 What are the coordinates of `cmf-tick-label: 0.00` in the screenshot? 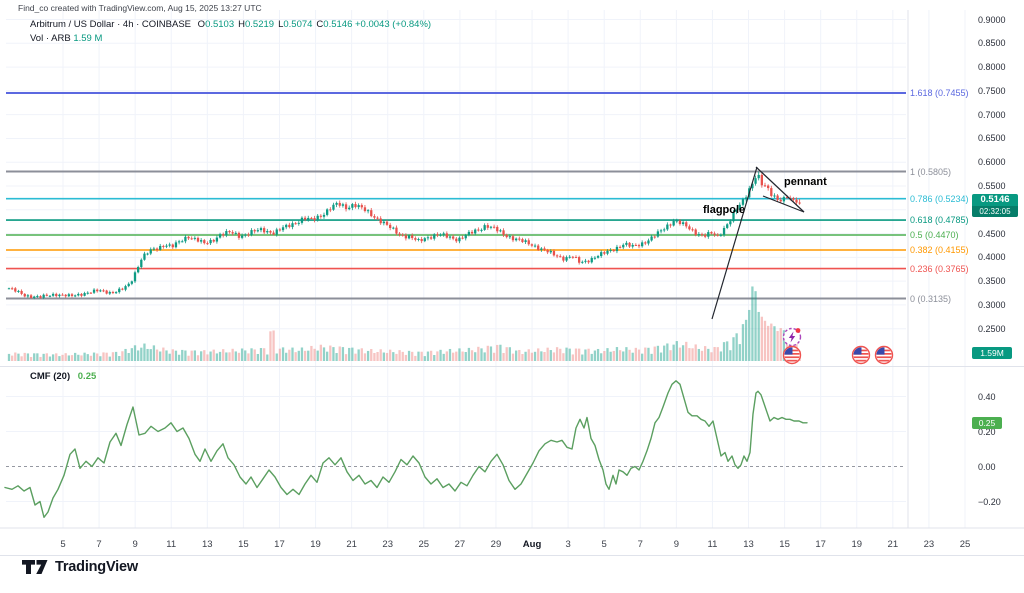 It's located at (987, 466).